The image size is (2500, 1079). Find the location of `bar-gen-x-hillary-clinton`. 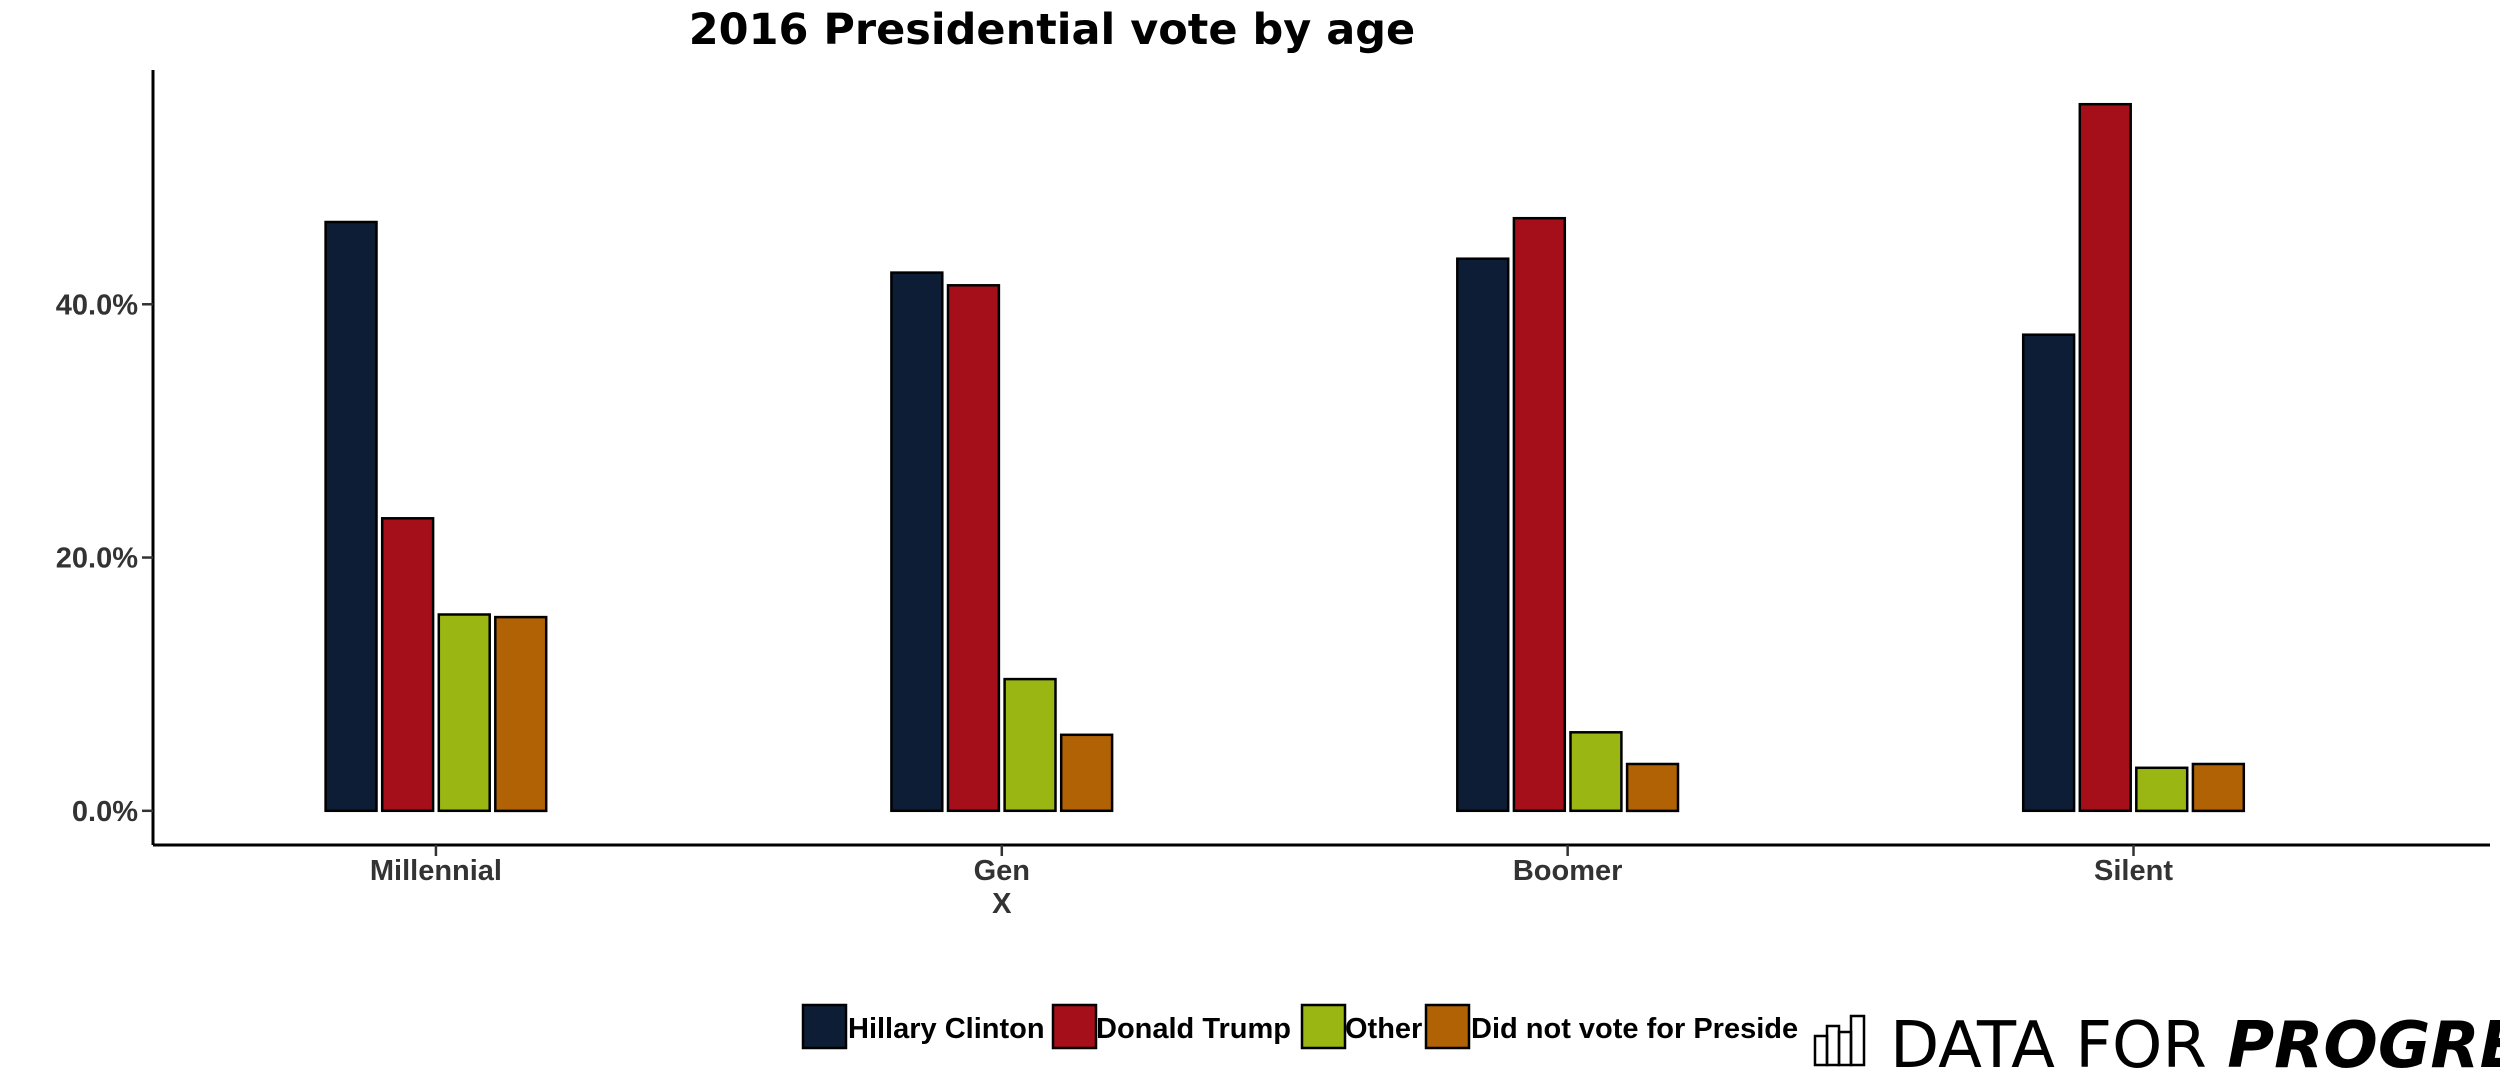

bar-gen-x-hillary-clinton is located at coordinates (917, 542).